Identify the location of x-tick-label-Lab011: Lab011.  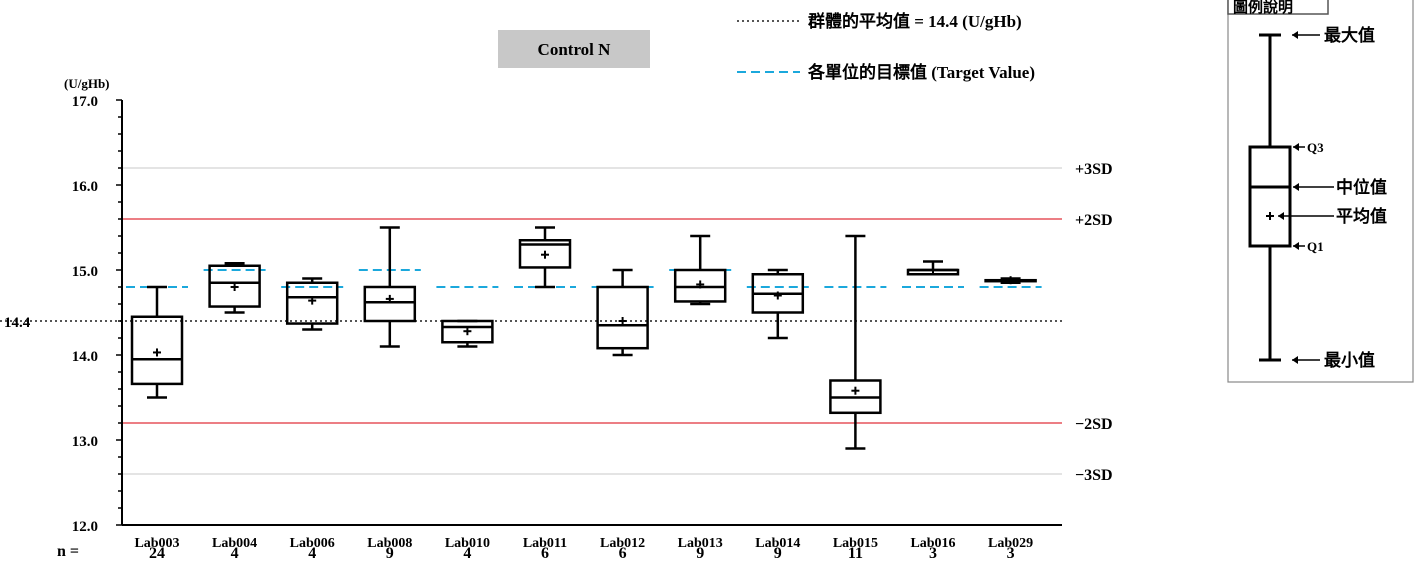
(545, 543).